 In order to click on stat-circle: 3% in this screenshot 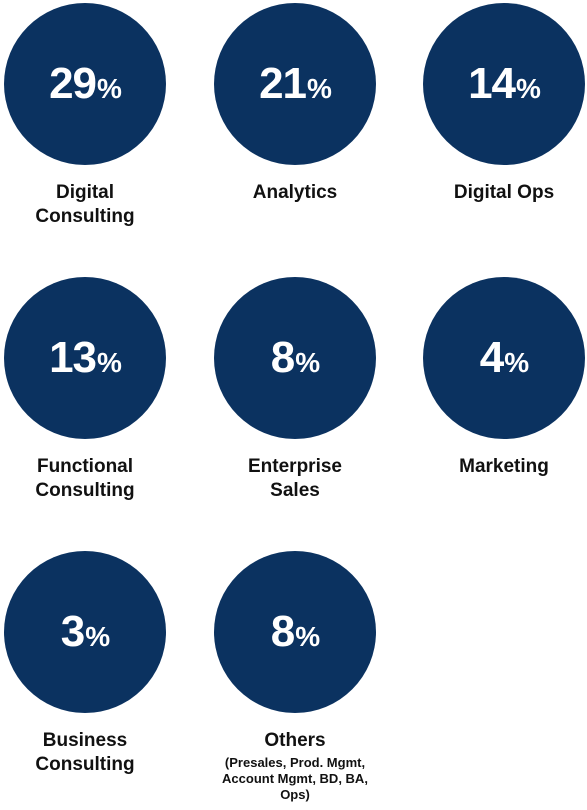, I will do `click(85, 632)`.